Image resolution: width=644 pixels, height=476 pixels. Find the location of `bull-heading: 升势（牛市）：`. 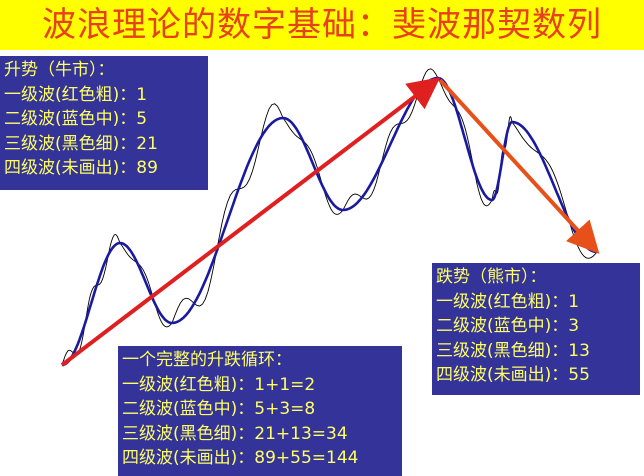

bull-heading: 升势（牛市）： is located at coordinates (59, 70).